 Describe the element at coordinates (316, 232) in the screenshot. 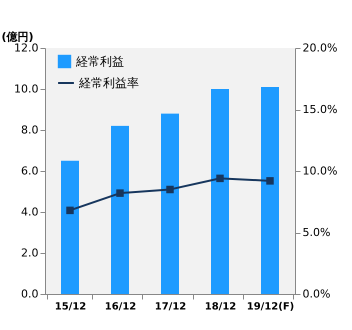

I see `y2-tick-label: 5.0%` at that location.